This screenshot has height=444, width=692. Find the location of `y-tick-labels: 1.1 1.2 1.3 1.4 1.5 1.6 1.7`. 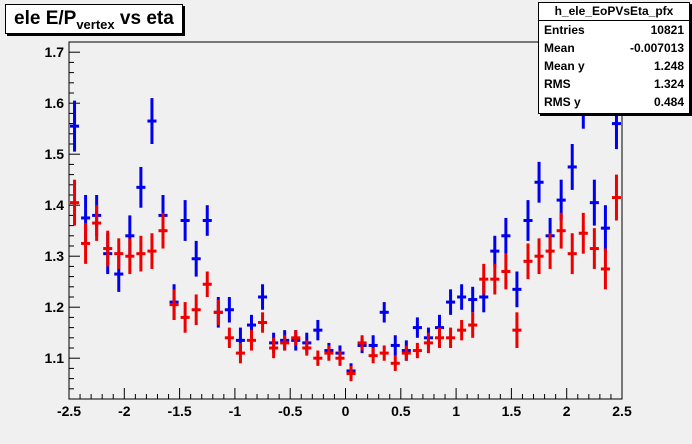

y-tick-labels: 1.1 1.2 1.3 1.4 1.5 1.6 1.7 is located at coordinates (55, 205).